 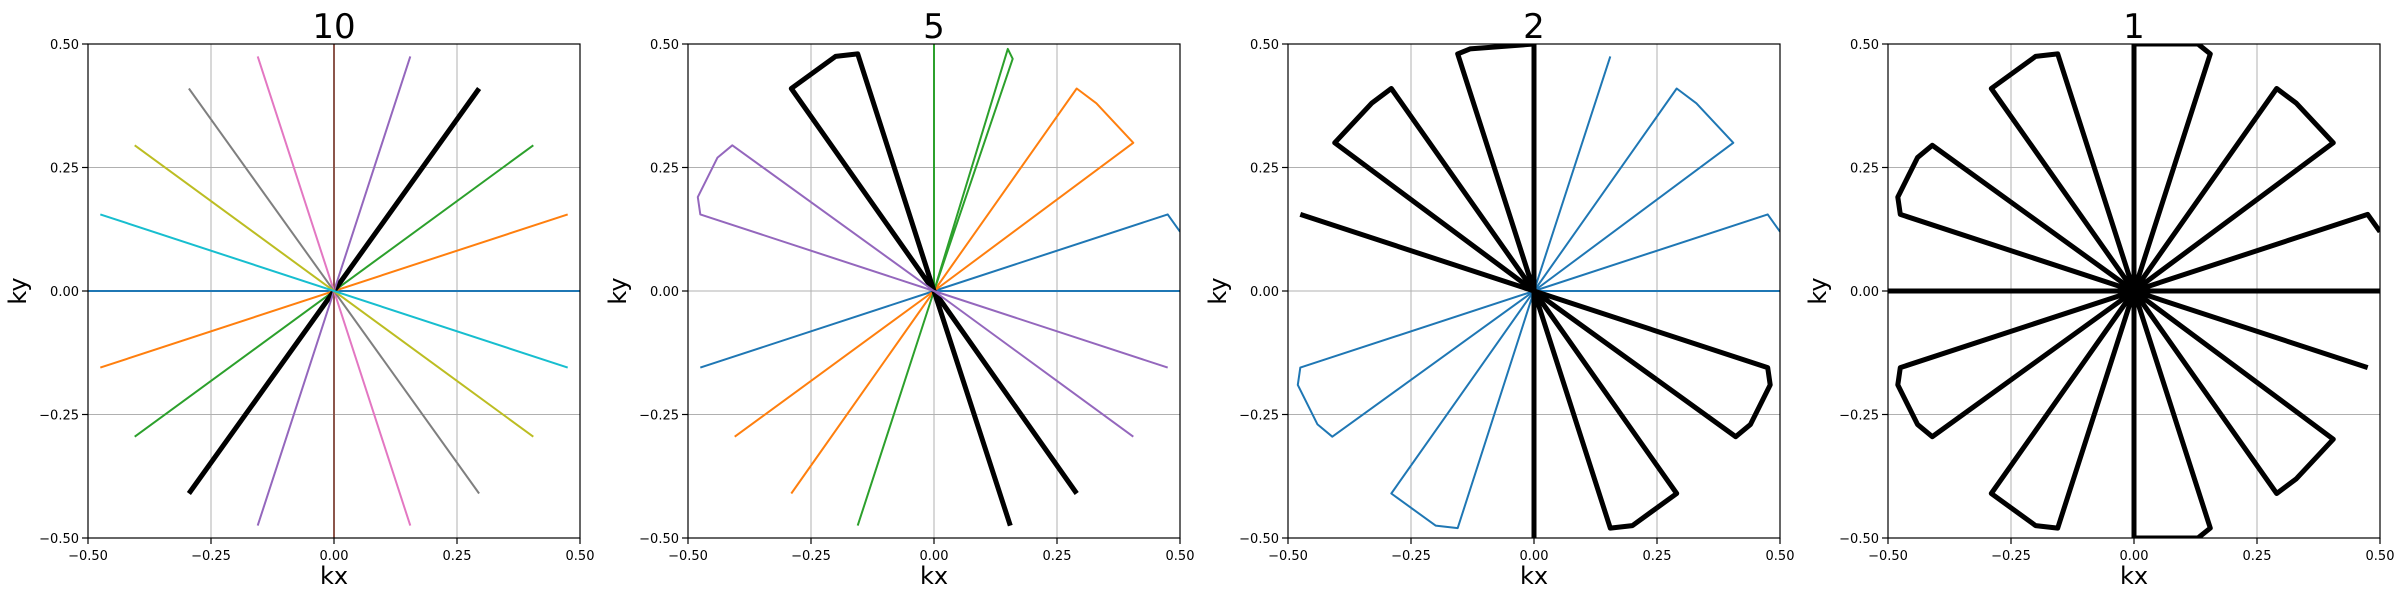 What do you see at coordinates (333, 27) in the screenshot?
I see `chart-title: 10` at bounding box center [333, 27].